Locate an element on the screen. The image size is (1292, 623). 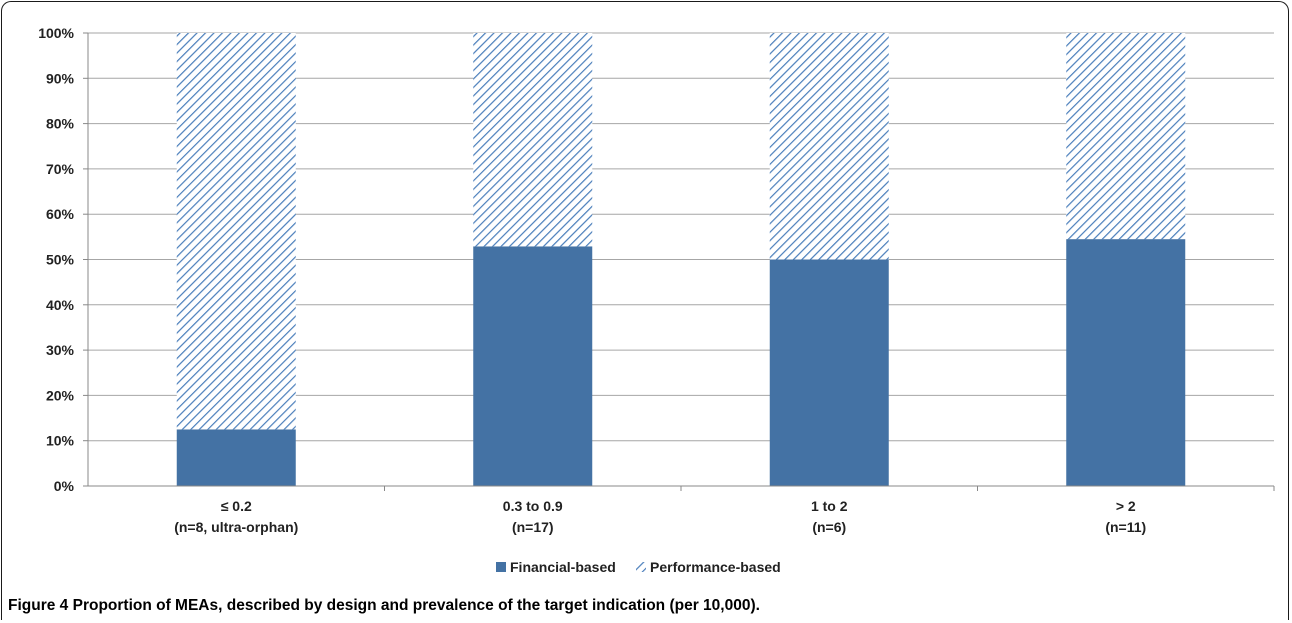
y-tick-label: 100% is located at coordinates (56, 33).